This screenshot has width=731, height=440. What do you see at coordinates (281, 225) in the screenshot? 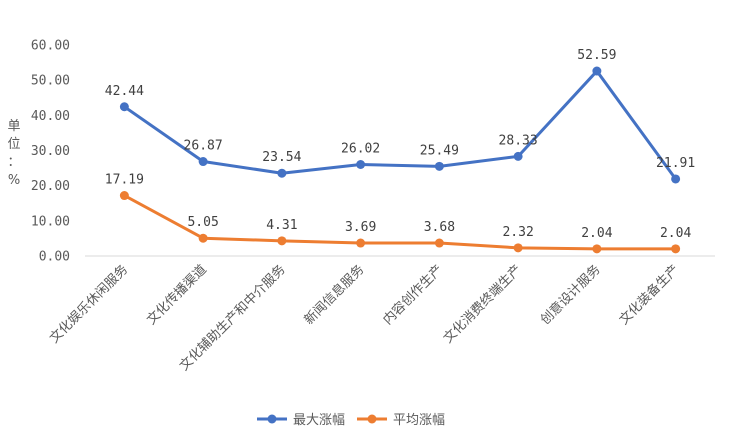
I see `data-label: 4.31` at bounding box center [281, 225].